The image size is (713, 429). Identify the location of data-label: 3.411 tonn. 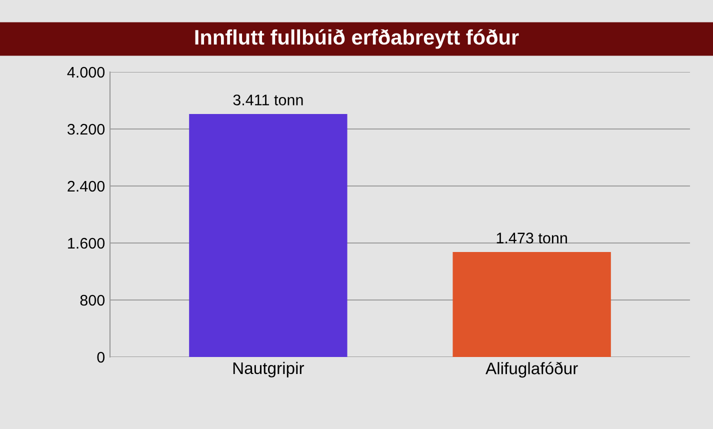
(268, 100).